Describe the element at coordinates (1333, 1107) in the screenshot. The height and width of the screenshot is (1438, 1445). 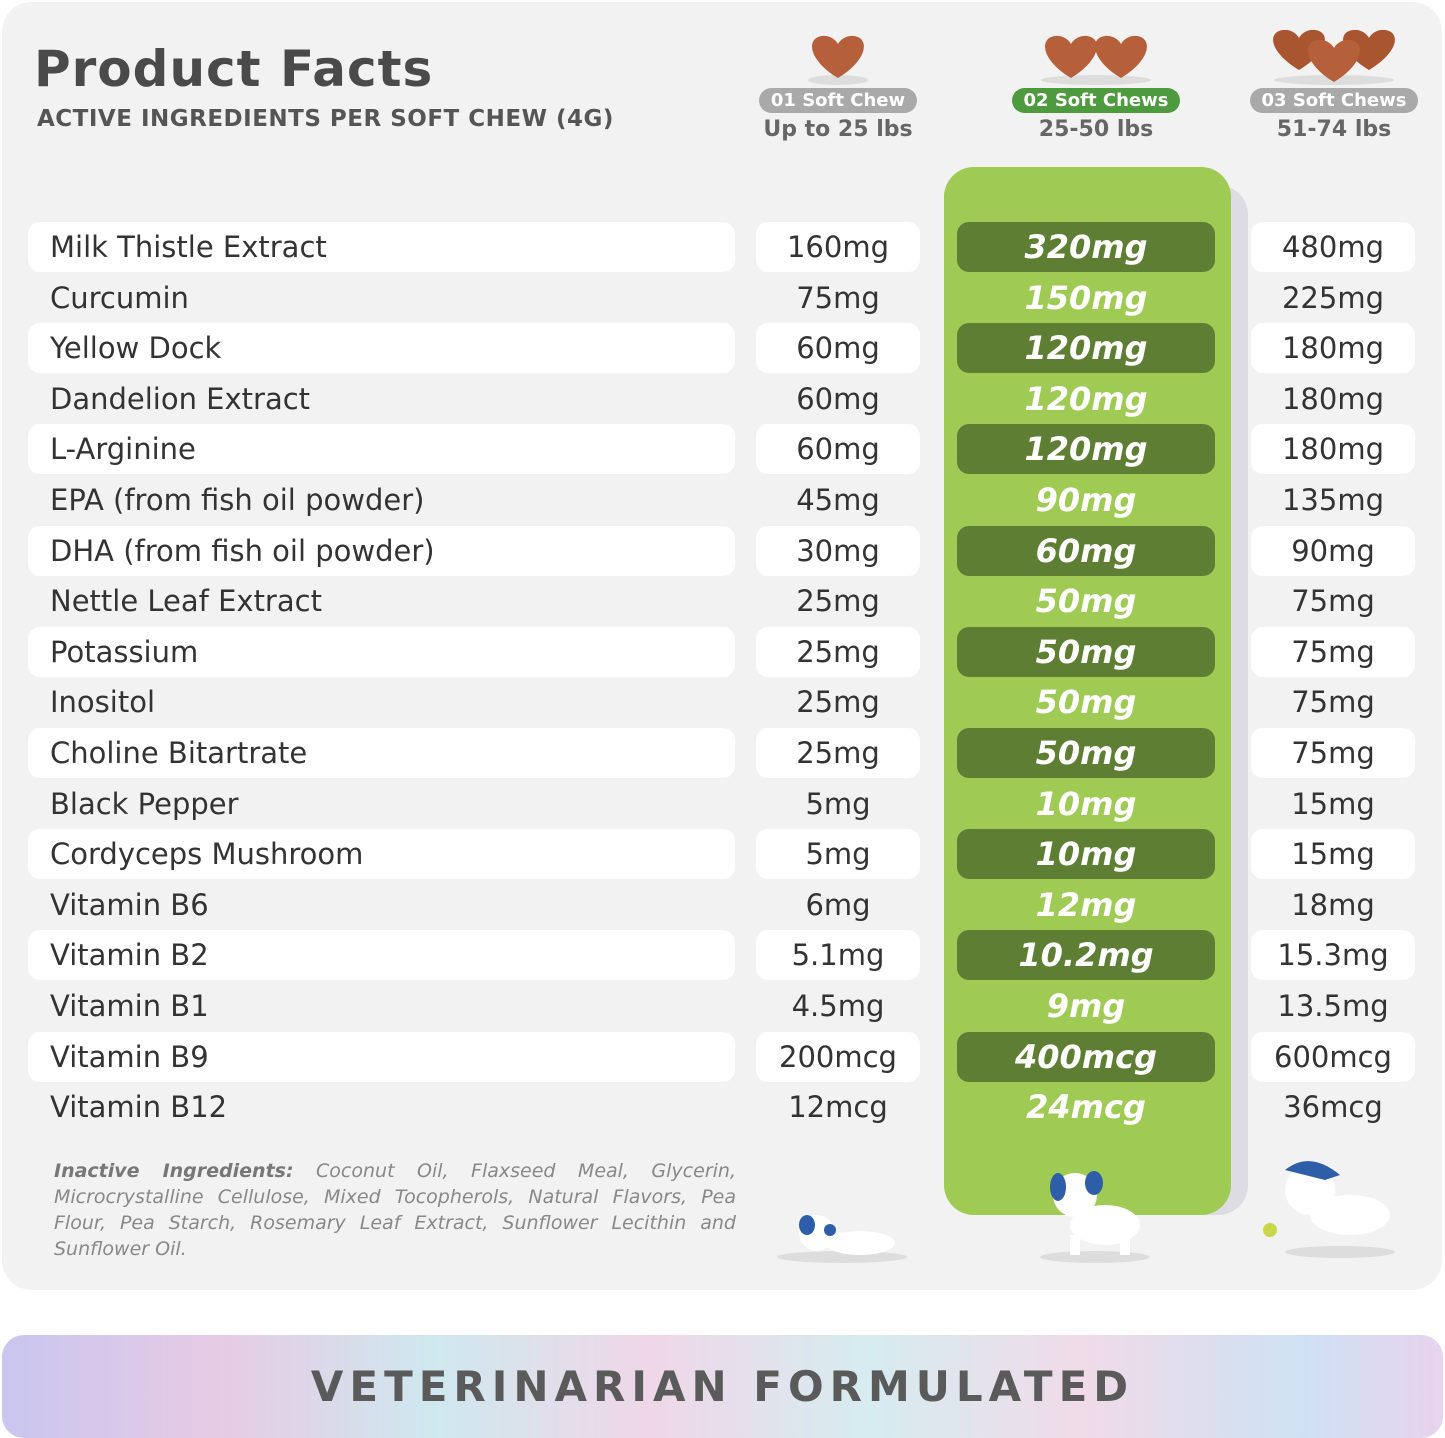
I see `amount-3-chews: 36mcg` at that location.